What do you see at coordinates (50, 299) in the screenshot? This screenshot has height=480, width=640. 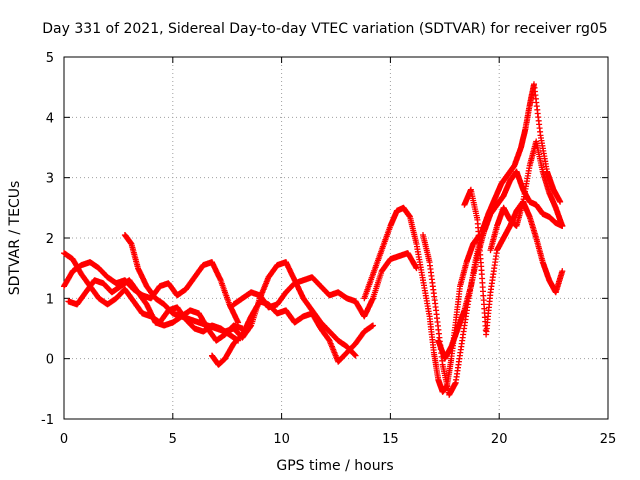 I see `y-tick-label: 1` at bounding box center [50, 299].